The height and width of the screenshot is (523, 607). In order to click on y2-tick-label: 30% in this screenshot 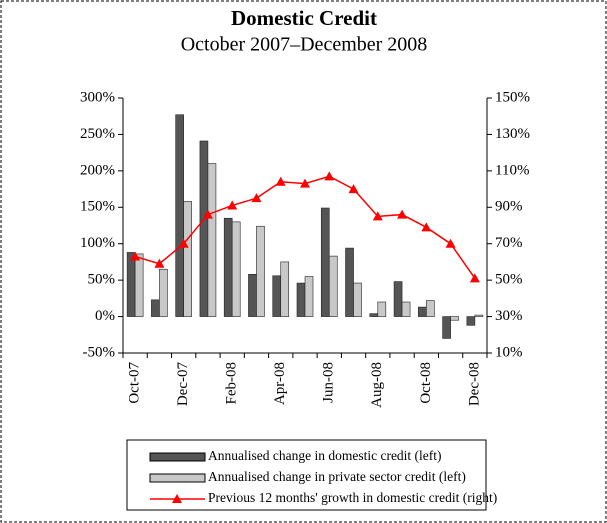, I will do `click(509, 316)`.